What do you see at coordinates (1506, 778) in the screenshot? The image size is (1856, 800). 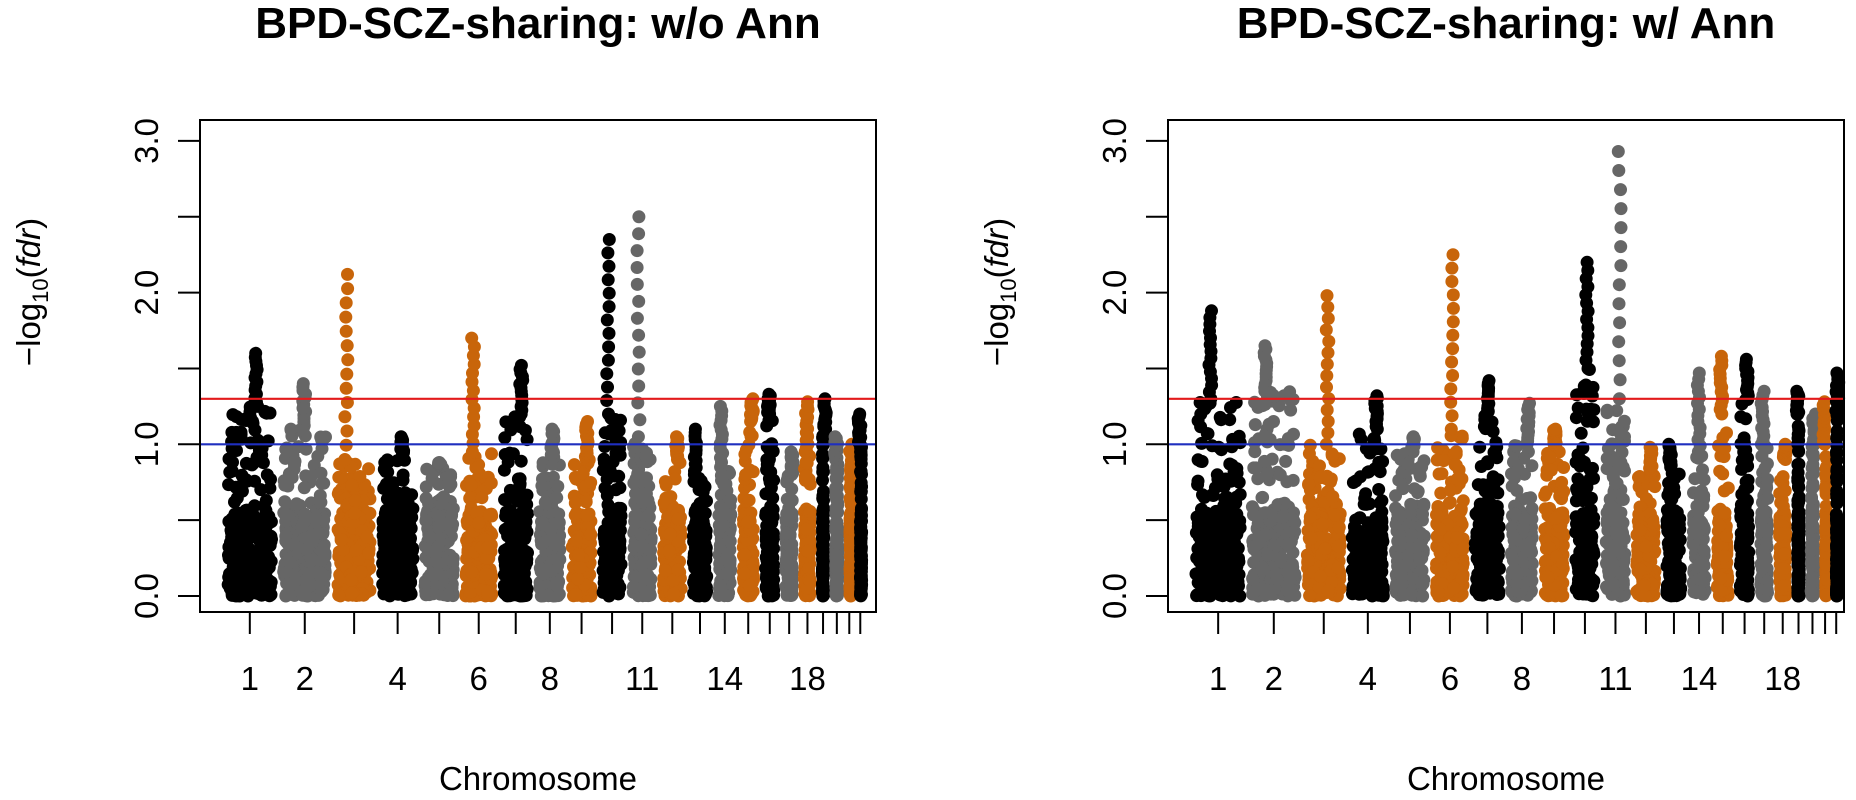 I see `x-axis-title: Chromosome` at bounding box center [1506, 778].